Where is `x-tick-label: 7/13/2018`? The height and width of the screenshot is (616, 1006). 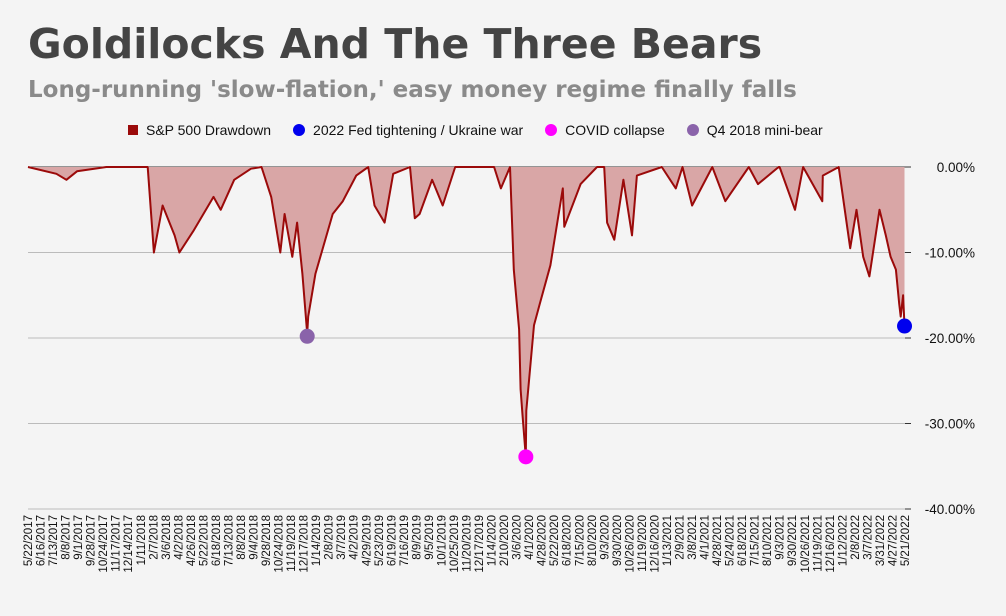 x-tick-label: 7/13/2018 is located at coordinates (229, 540).